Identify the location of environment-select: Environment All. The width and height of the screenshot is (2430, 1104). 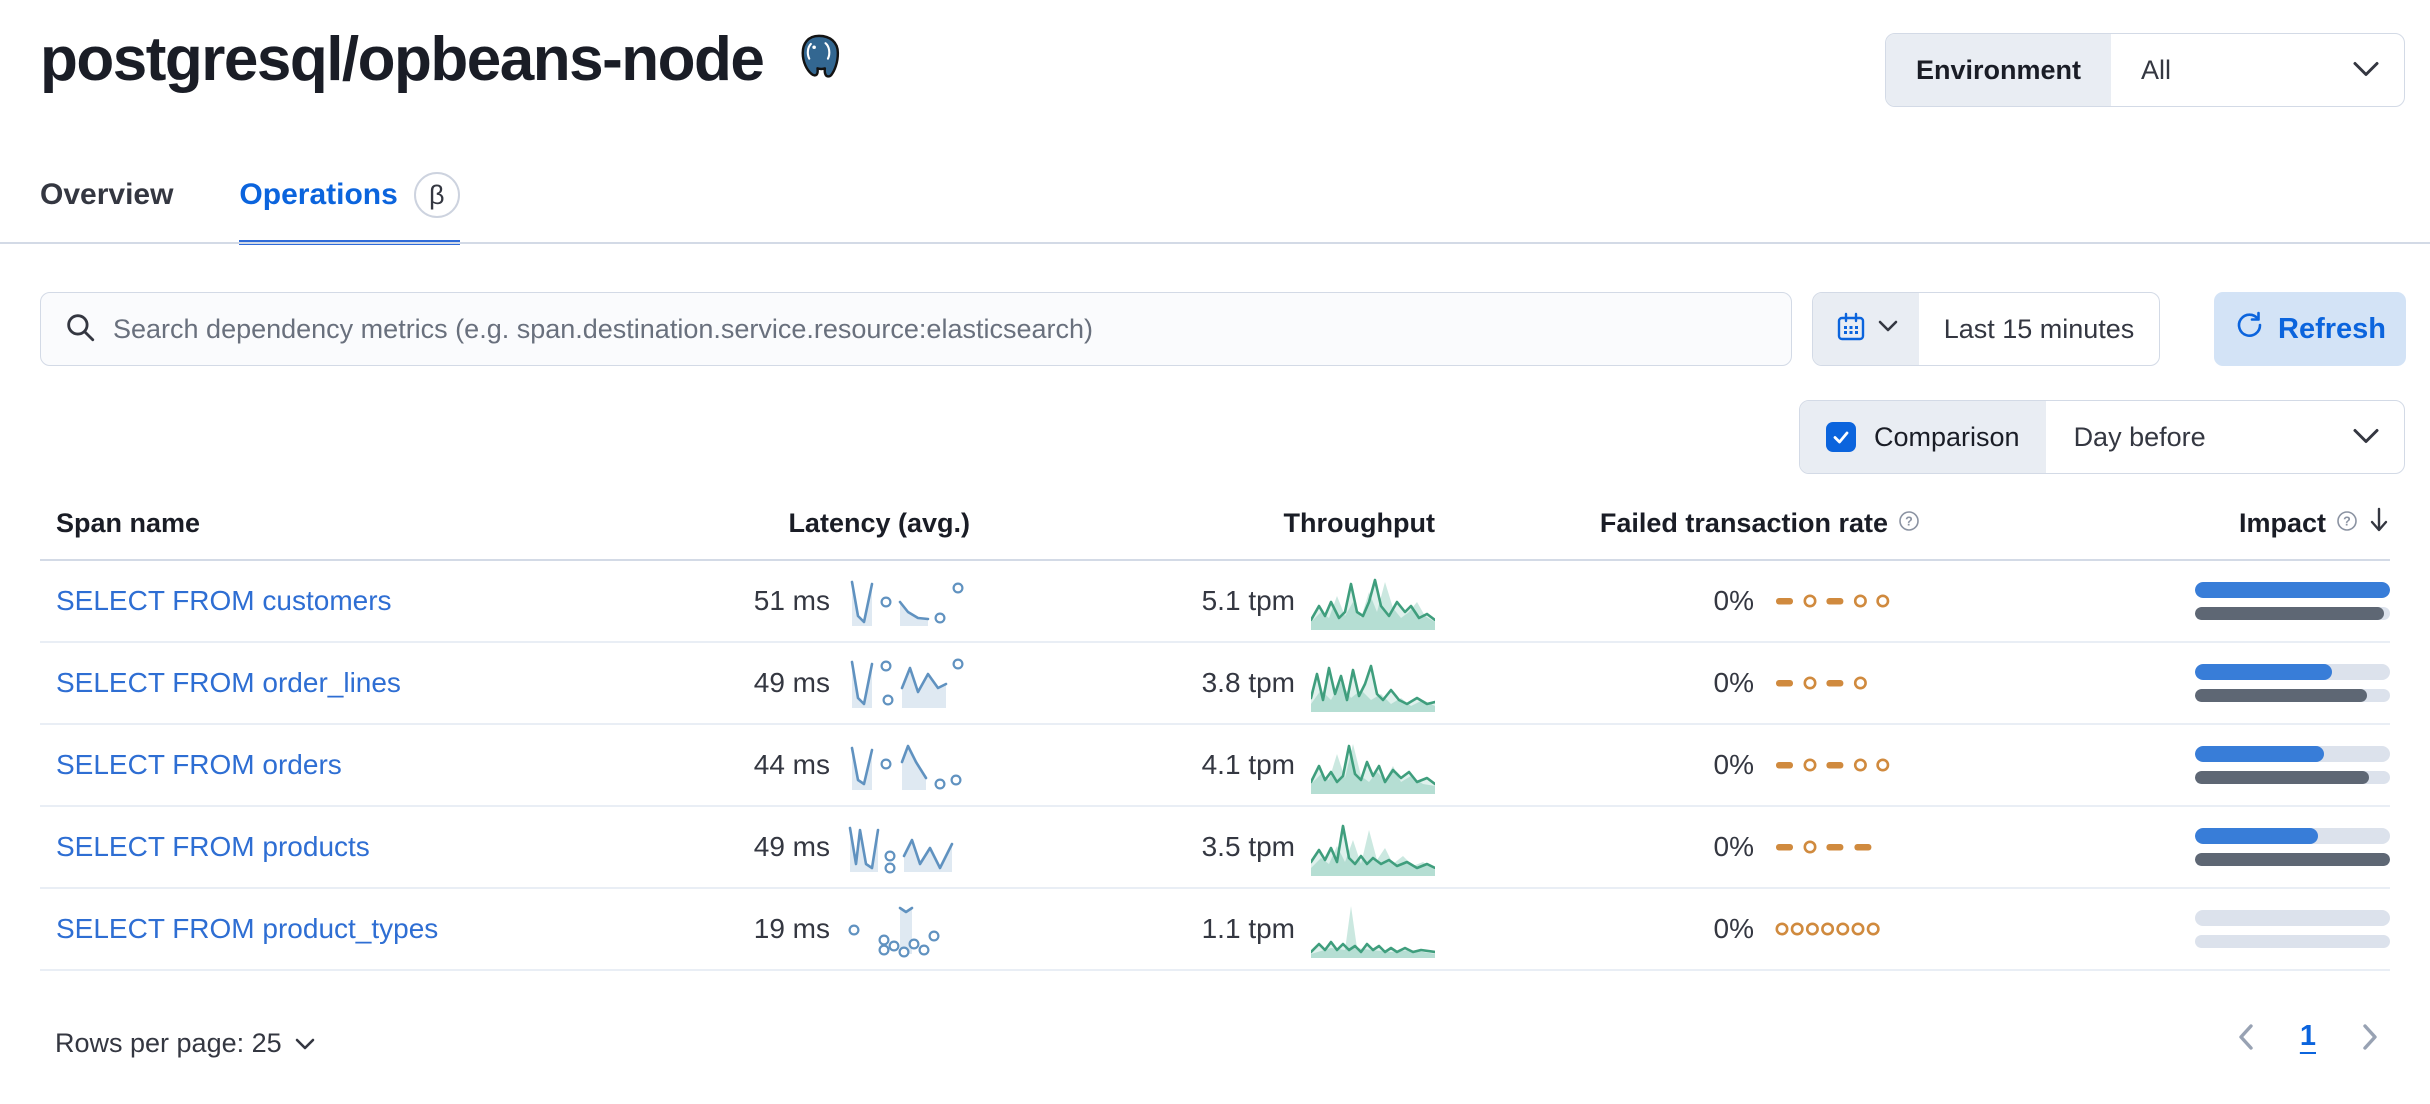
(2145, 70).